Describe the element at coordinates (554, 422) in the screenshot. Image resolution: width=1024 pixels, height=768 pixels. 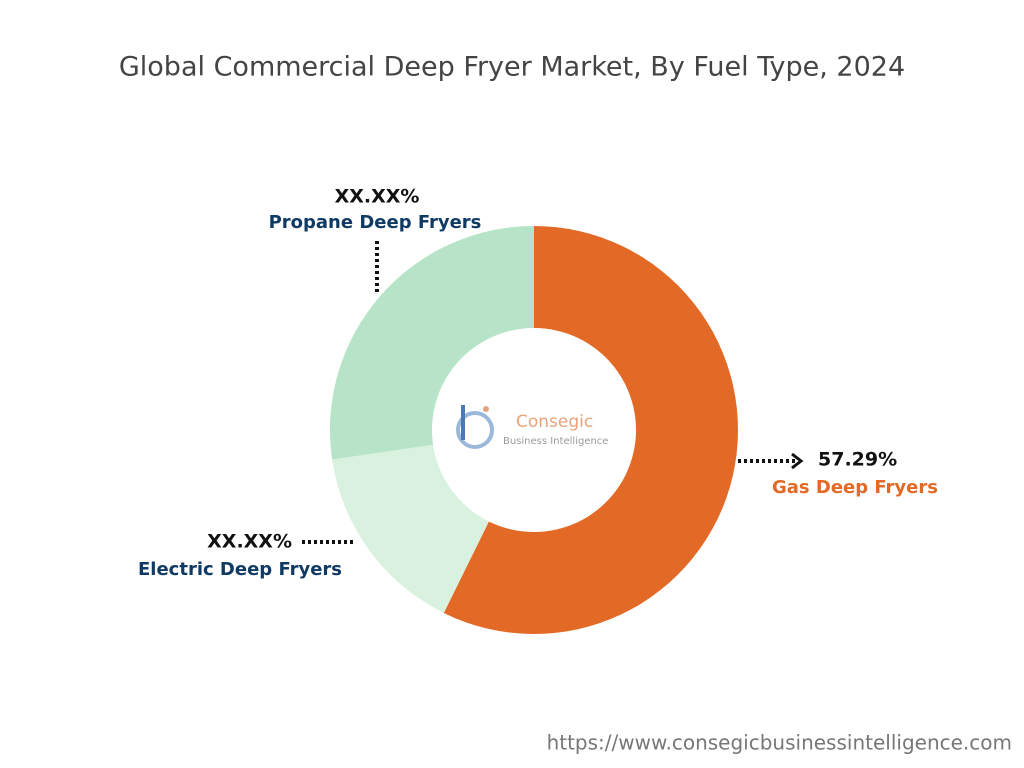
I see `logo-name: Consegic` at that location.